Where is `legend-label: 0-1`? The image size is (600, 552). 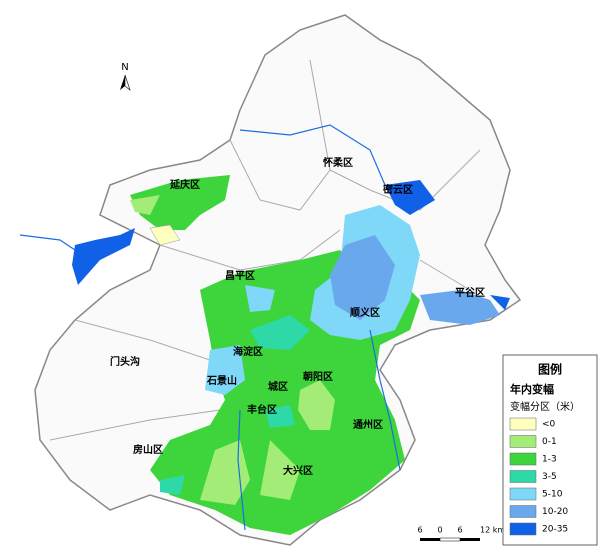
legend-label: 0-1 is located at coordinates (549, 442).